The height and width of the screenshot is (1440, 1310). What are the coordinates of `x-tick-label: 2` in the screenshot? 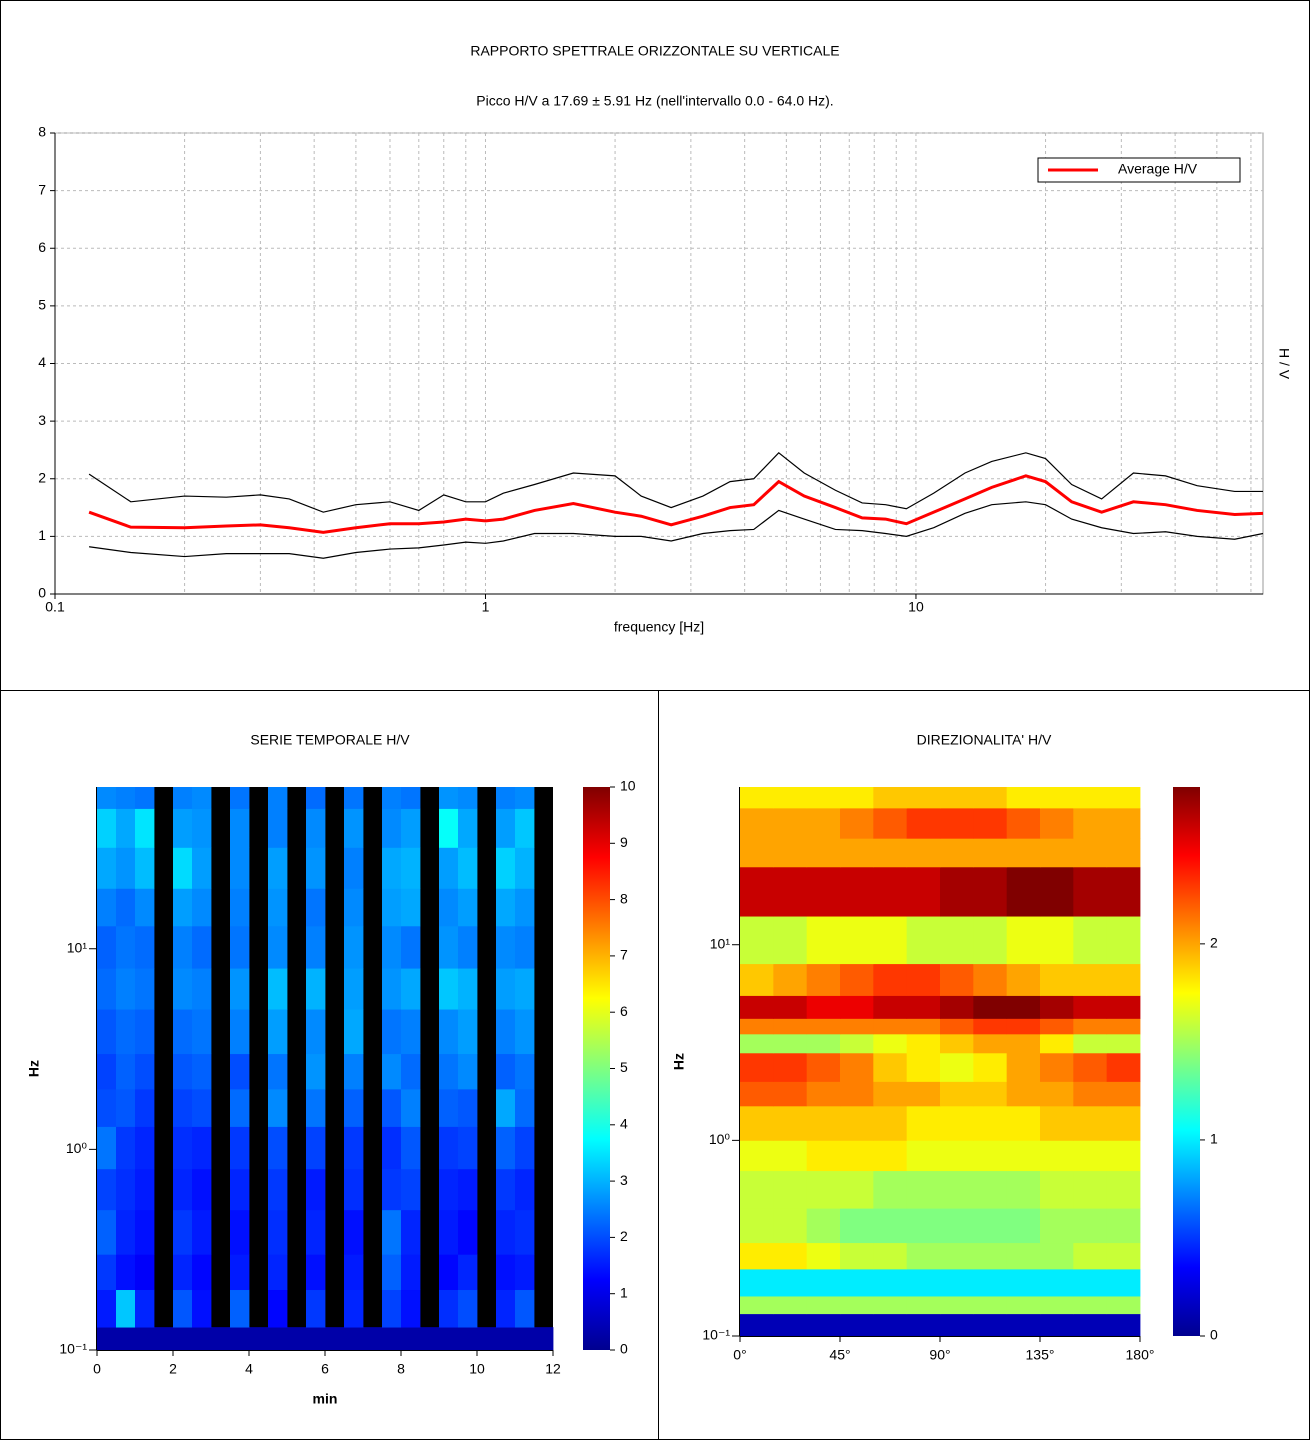 It's located at (173, 1369).